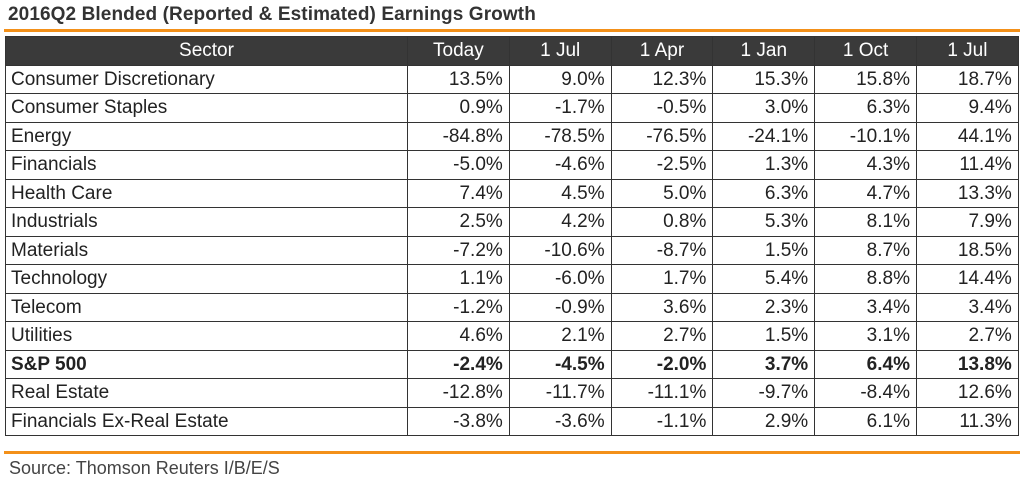 This screenshot has width=1024, height=487. Describe the element at coordinates (560, 79) in the screenshot. I see `growth-value-cell: 9.0%` at that location.